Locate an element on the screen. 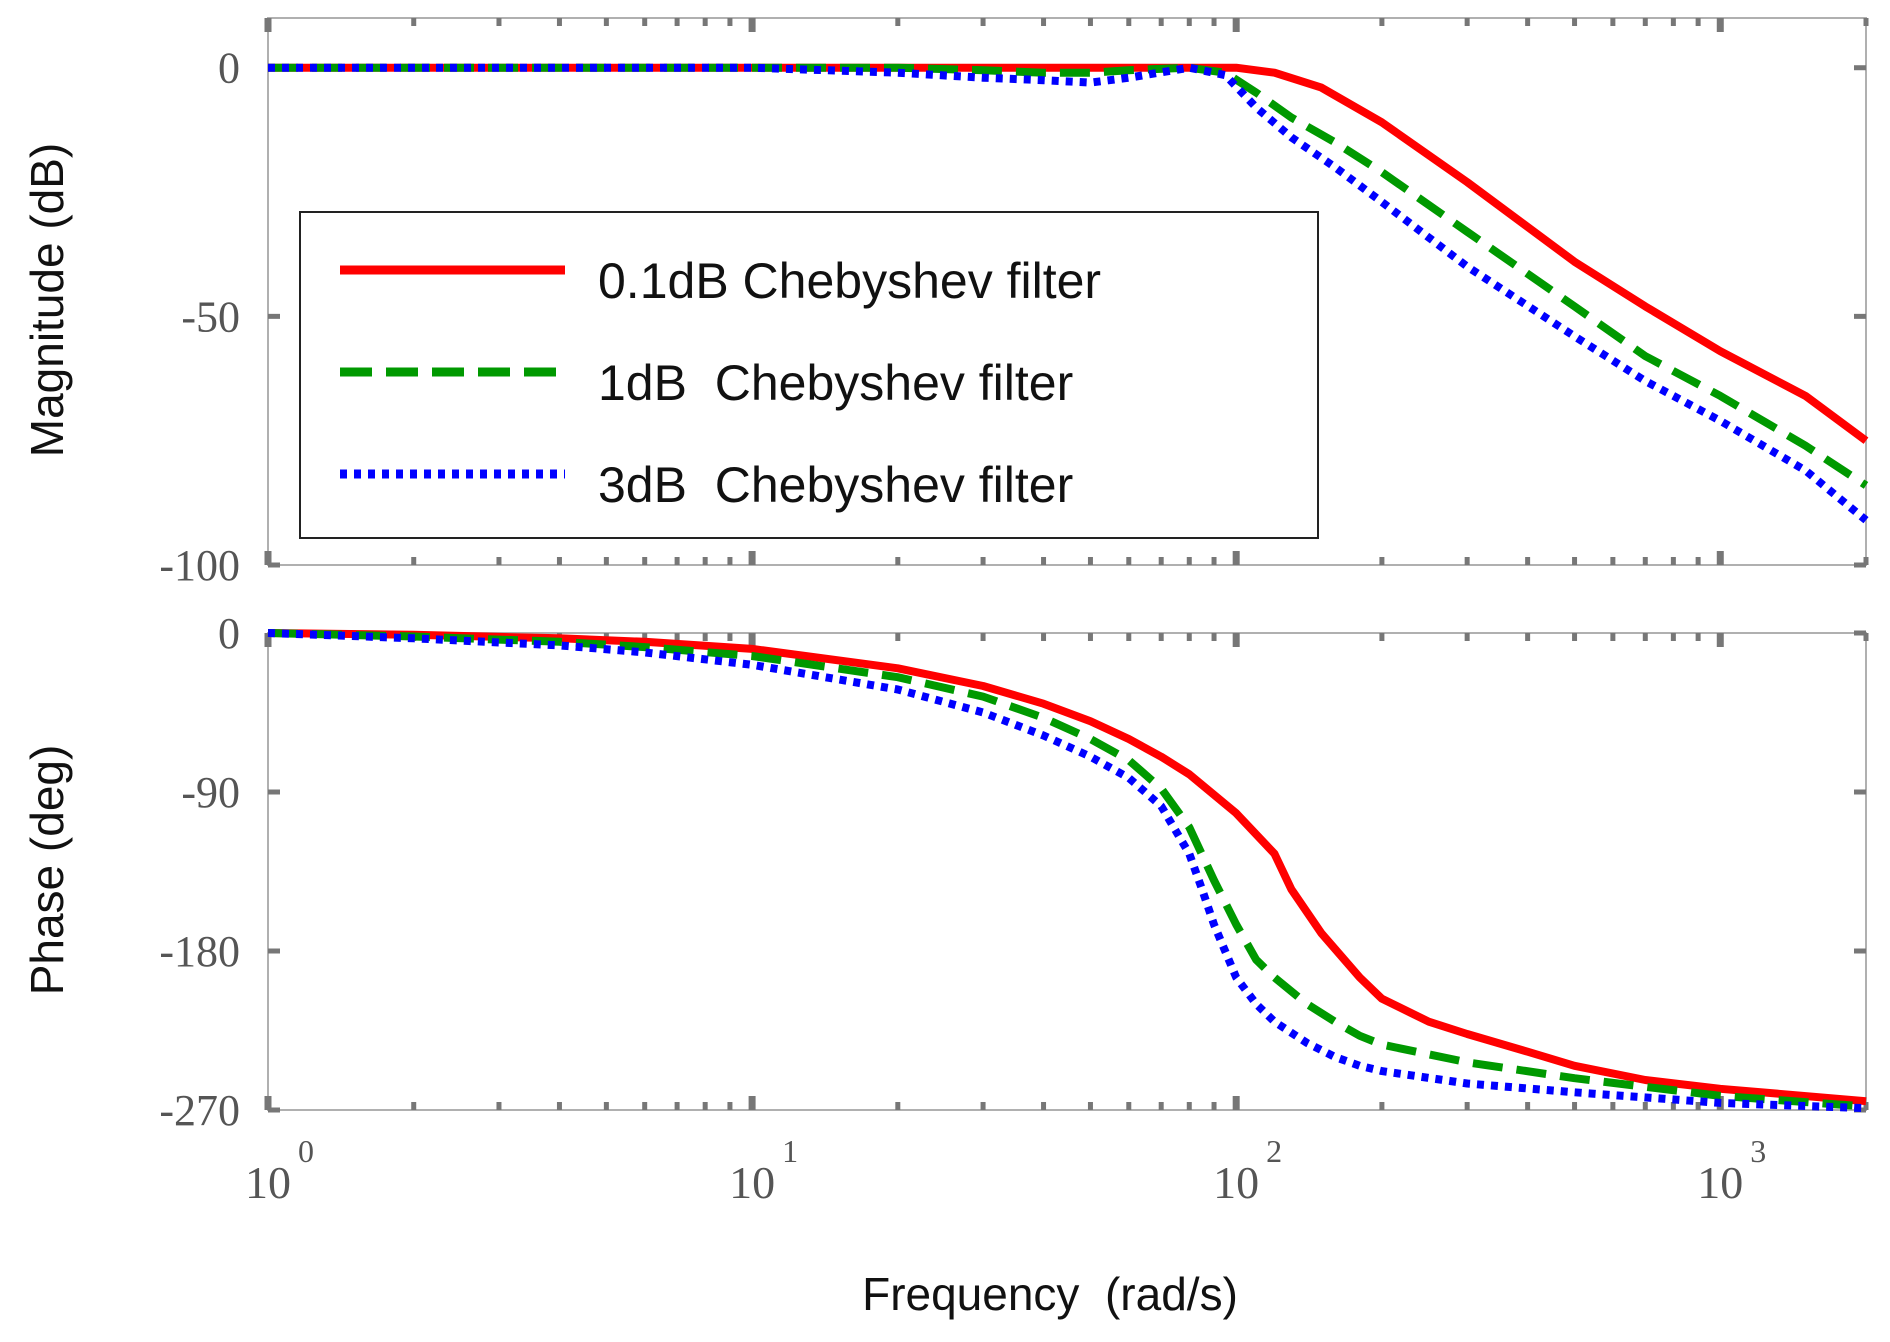 The width and height of the screenshot is (1890, 1342). legend-entry-2: 3dB Chebyshev filter is located at coordinates (835, 485).